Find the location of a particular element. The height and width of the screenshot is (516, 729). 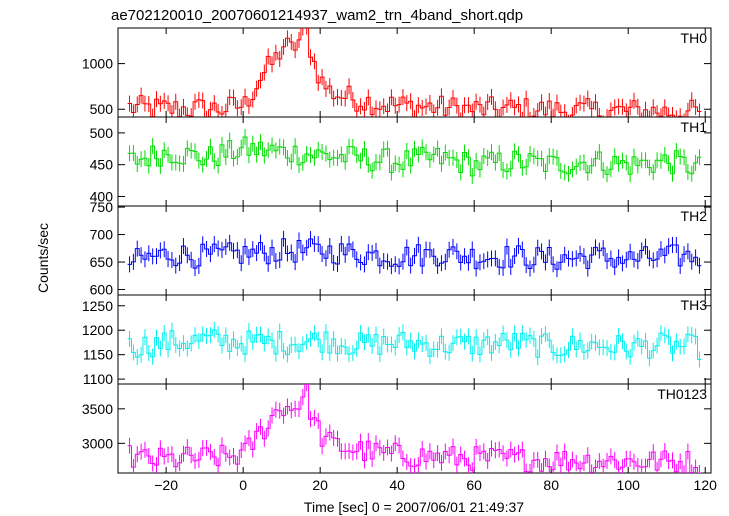

panel-label: TH3 is located at coordinates (694, 305).